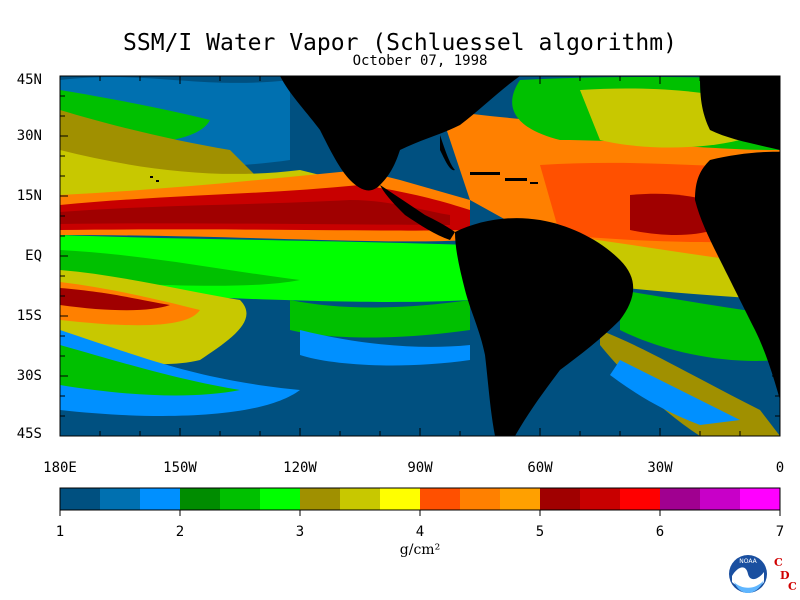 The height and width of the screenshot is (600, 800). I want to click on colorbar-tick-2: 2, so click(180, 532).